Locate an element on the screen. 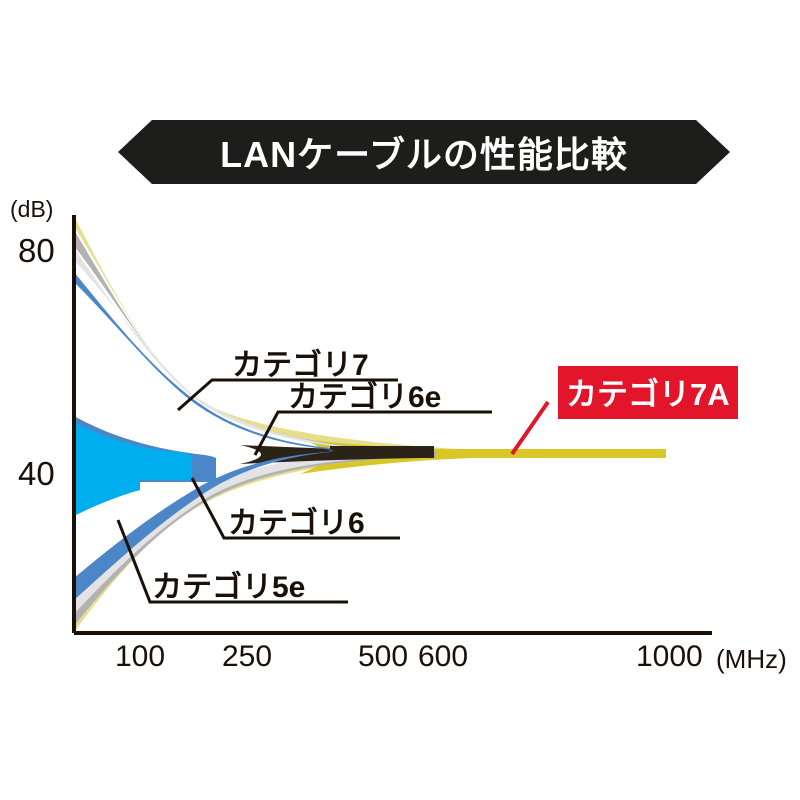 This screenshot has height=800, width=800. leader-cat7a is located at coordinates (530, 428).